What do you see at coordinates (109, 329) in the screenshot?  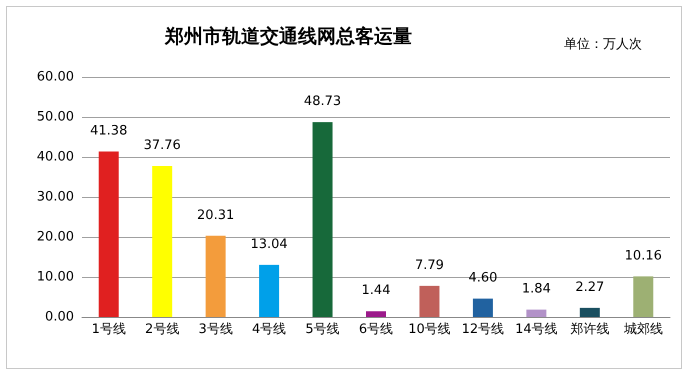 I see `x-tick-label: 1号线` at bounding box center [109, 329].